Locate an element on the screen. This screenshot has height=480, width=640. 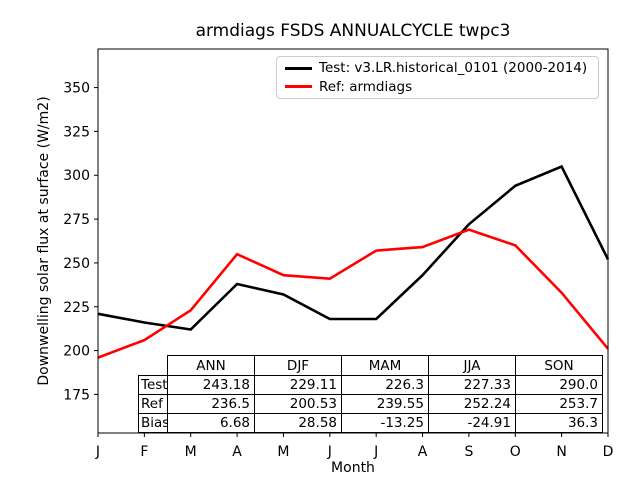
legend-label-test: Test: v3.LR.historical_0101 (2000-2014) is located at coordinates (453, 68).